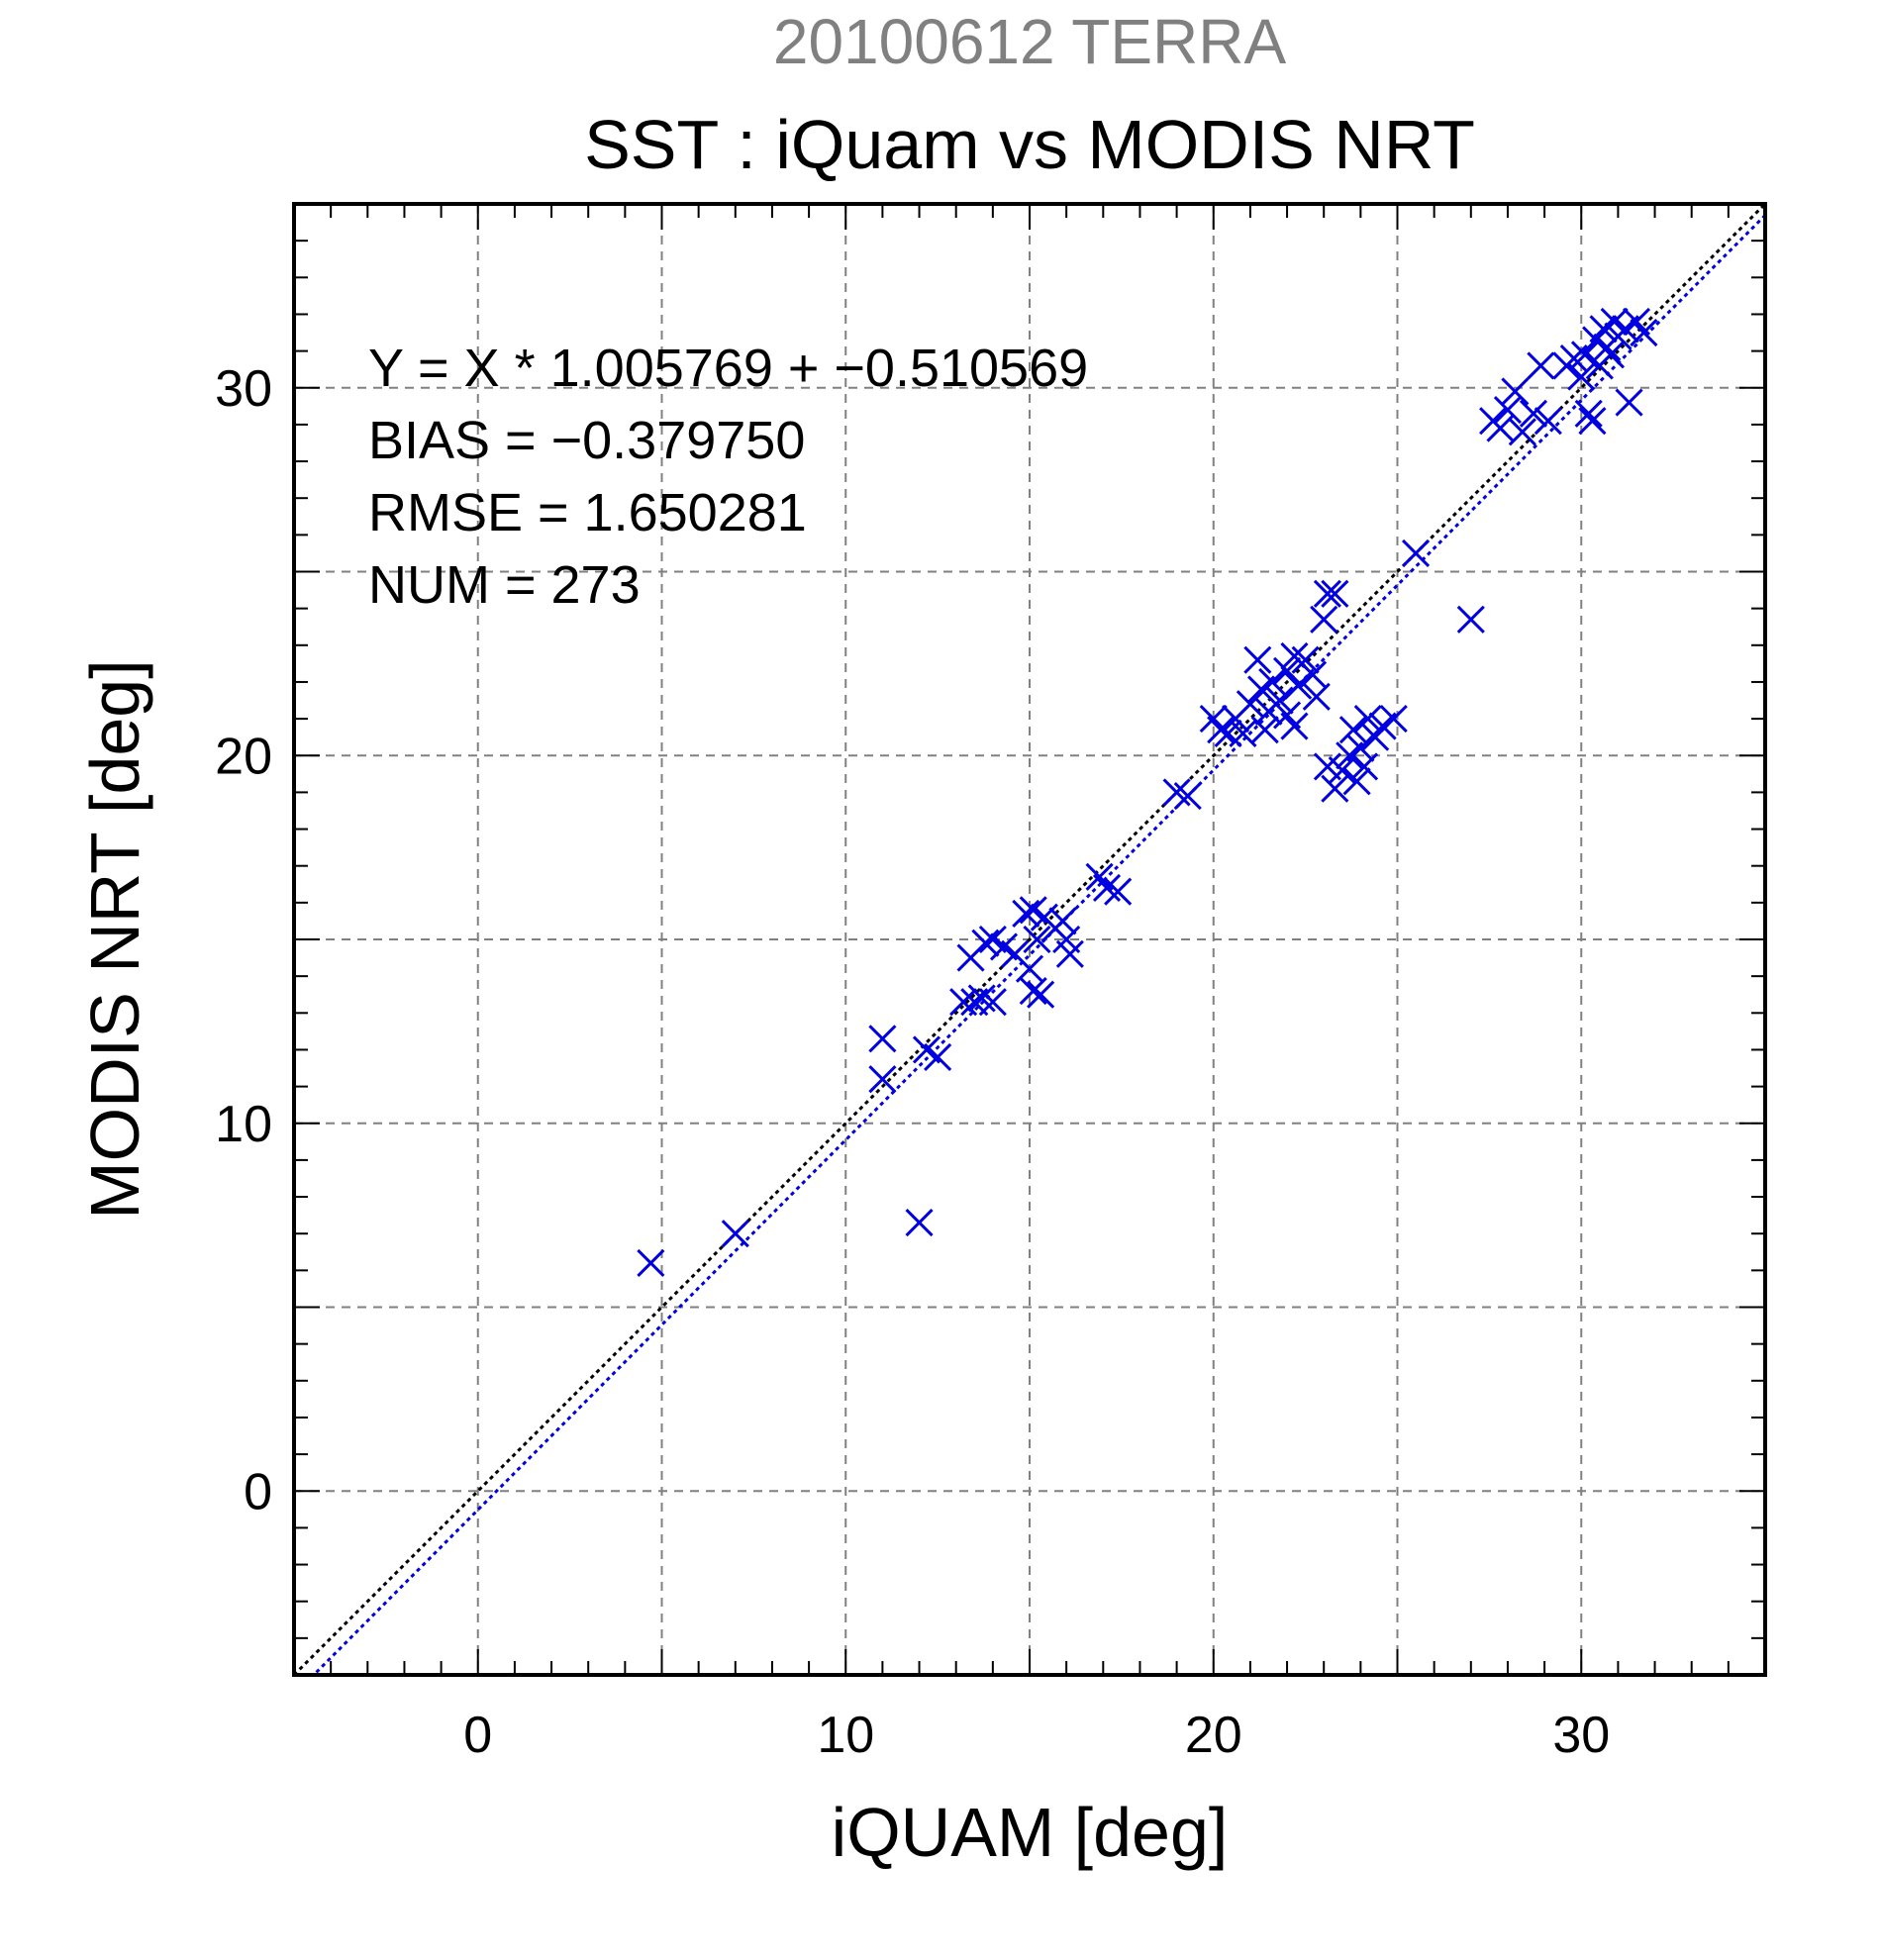  Describe the element at coordinates (244, 1124) in the screenshot. I see `y-tick-label: 10` at that location.